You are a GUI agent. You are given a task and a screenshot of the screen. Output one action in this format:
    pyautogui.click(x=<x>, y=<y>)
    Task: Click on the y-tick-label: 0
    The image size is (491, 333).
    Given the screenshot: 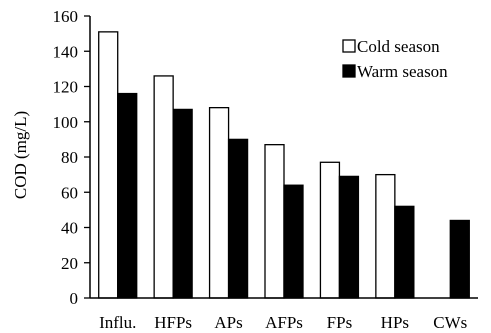 What is the action you would take?
    pyautogui.click(x=74, y=298)
    